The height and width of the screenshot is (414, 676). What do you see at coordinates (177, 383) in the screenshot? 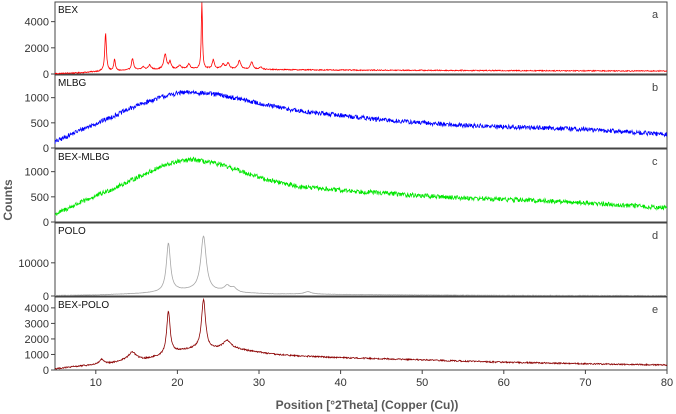
I see `x-tick-label: 20` at bounding box center [177, 383].